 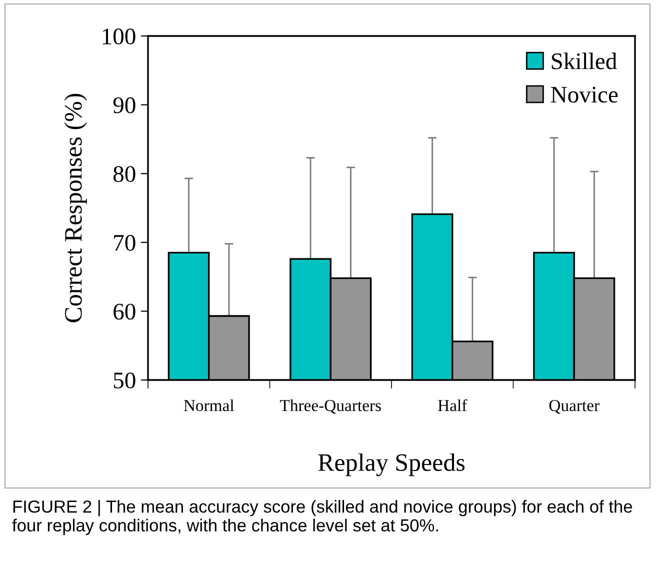 What do you see at coordinates (209, 405) in the screenshot?
I see `x-tick-label: Normal` at bounding box center [209, 405].